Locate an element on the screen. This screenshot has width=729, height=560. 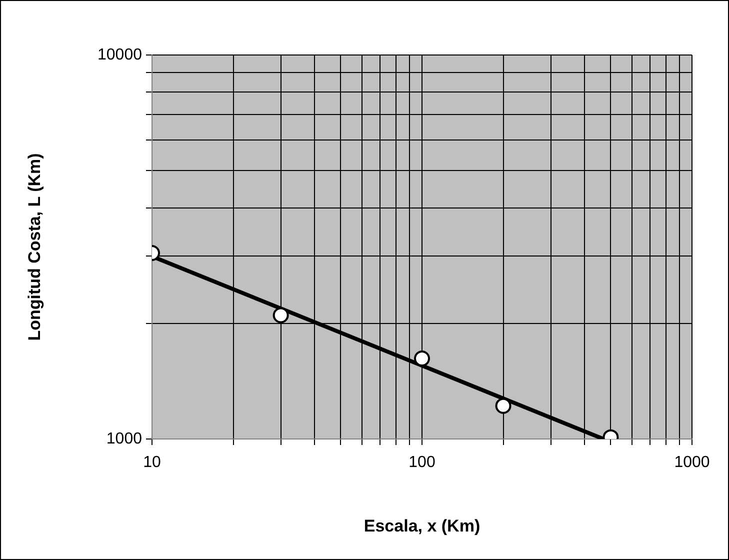
x-axis-title: Escala, x (Km) is located at coordinates (422, 526).